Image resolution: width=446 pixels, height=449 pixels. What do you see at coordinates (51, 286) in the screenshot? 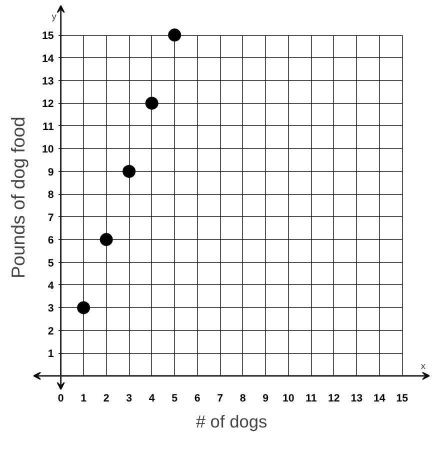
I see `y-tick-label: 4` at bounding box center [51, 286].